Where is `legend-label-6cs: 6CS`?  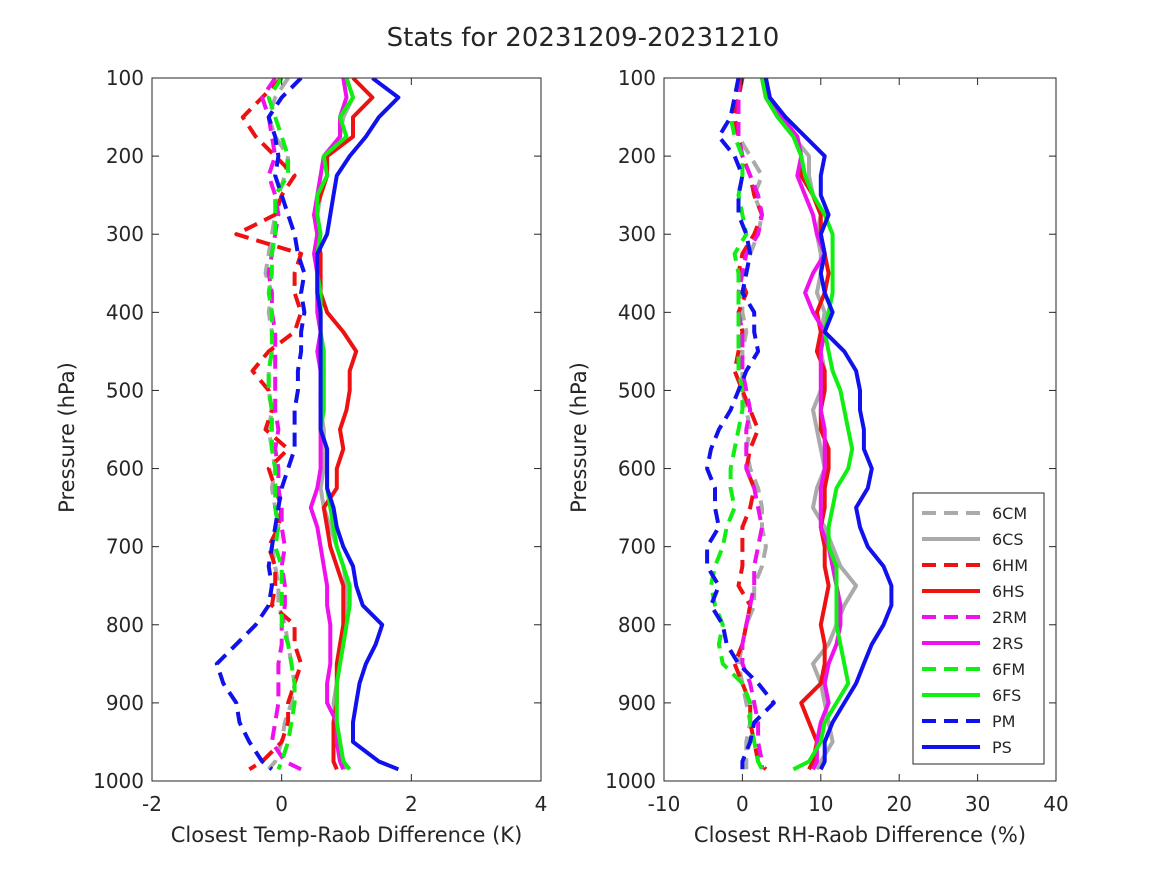 legend-label-6cs: 6CS is located at coordinates (1008, 539).